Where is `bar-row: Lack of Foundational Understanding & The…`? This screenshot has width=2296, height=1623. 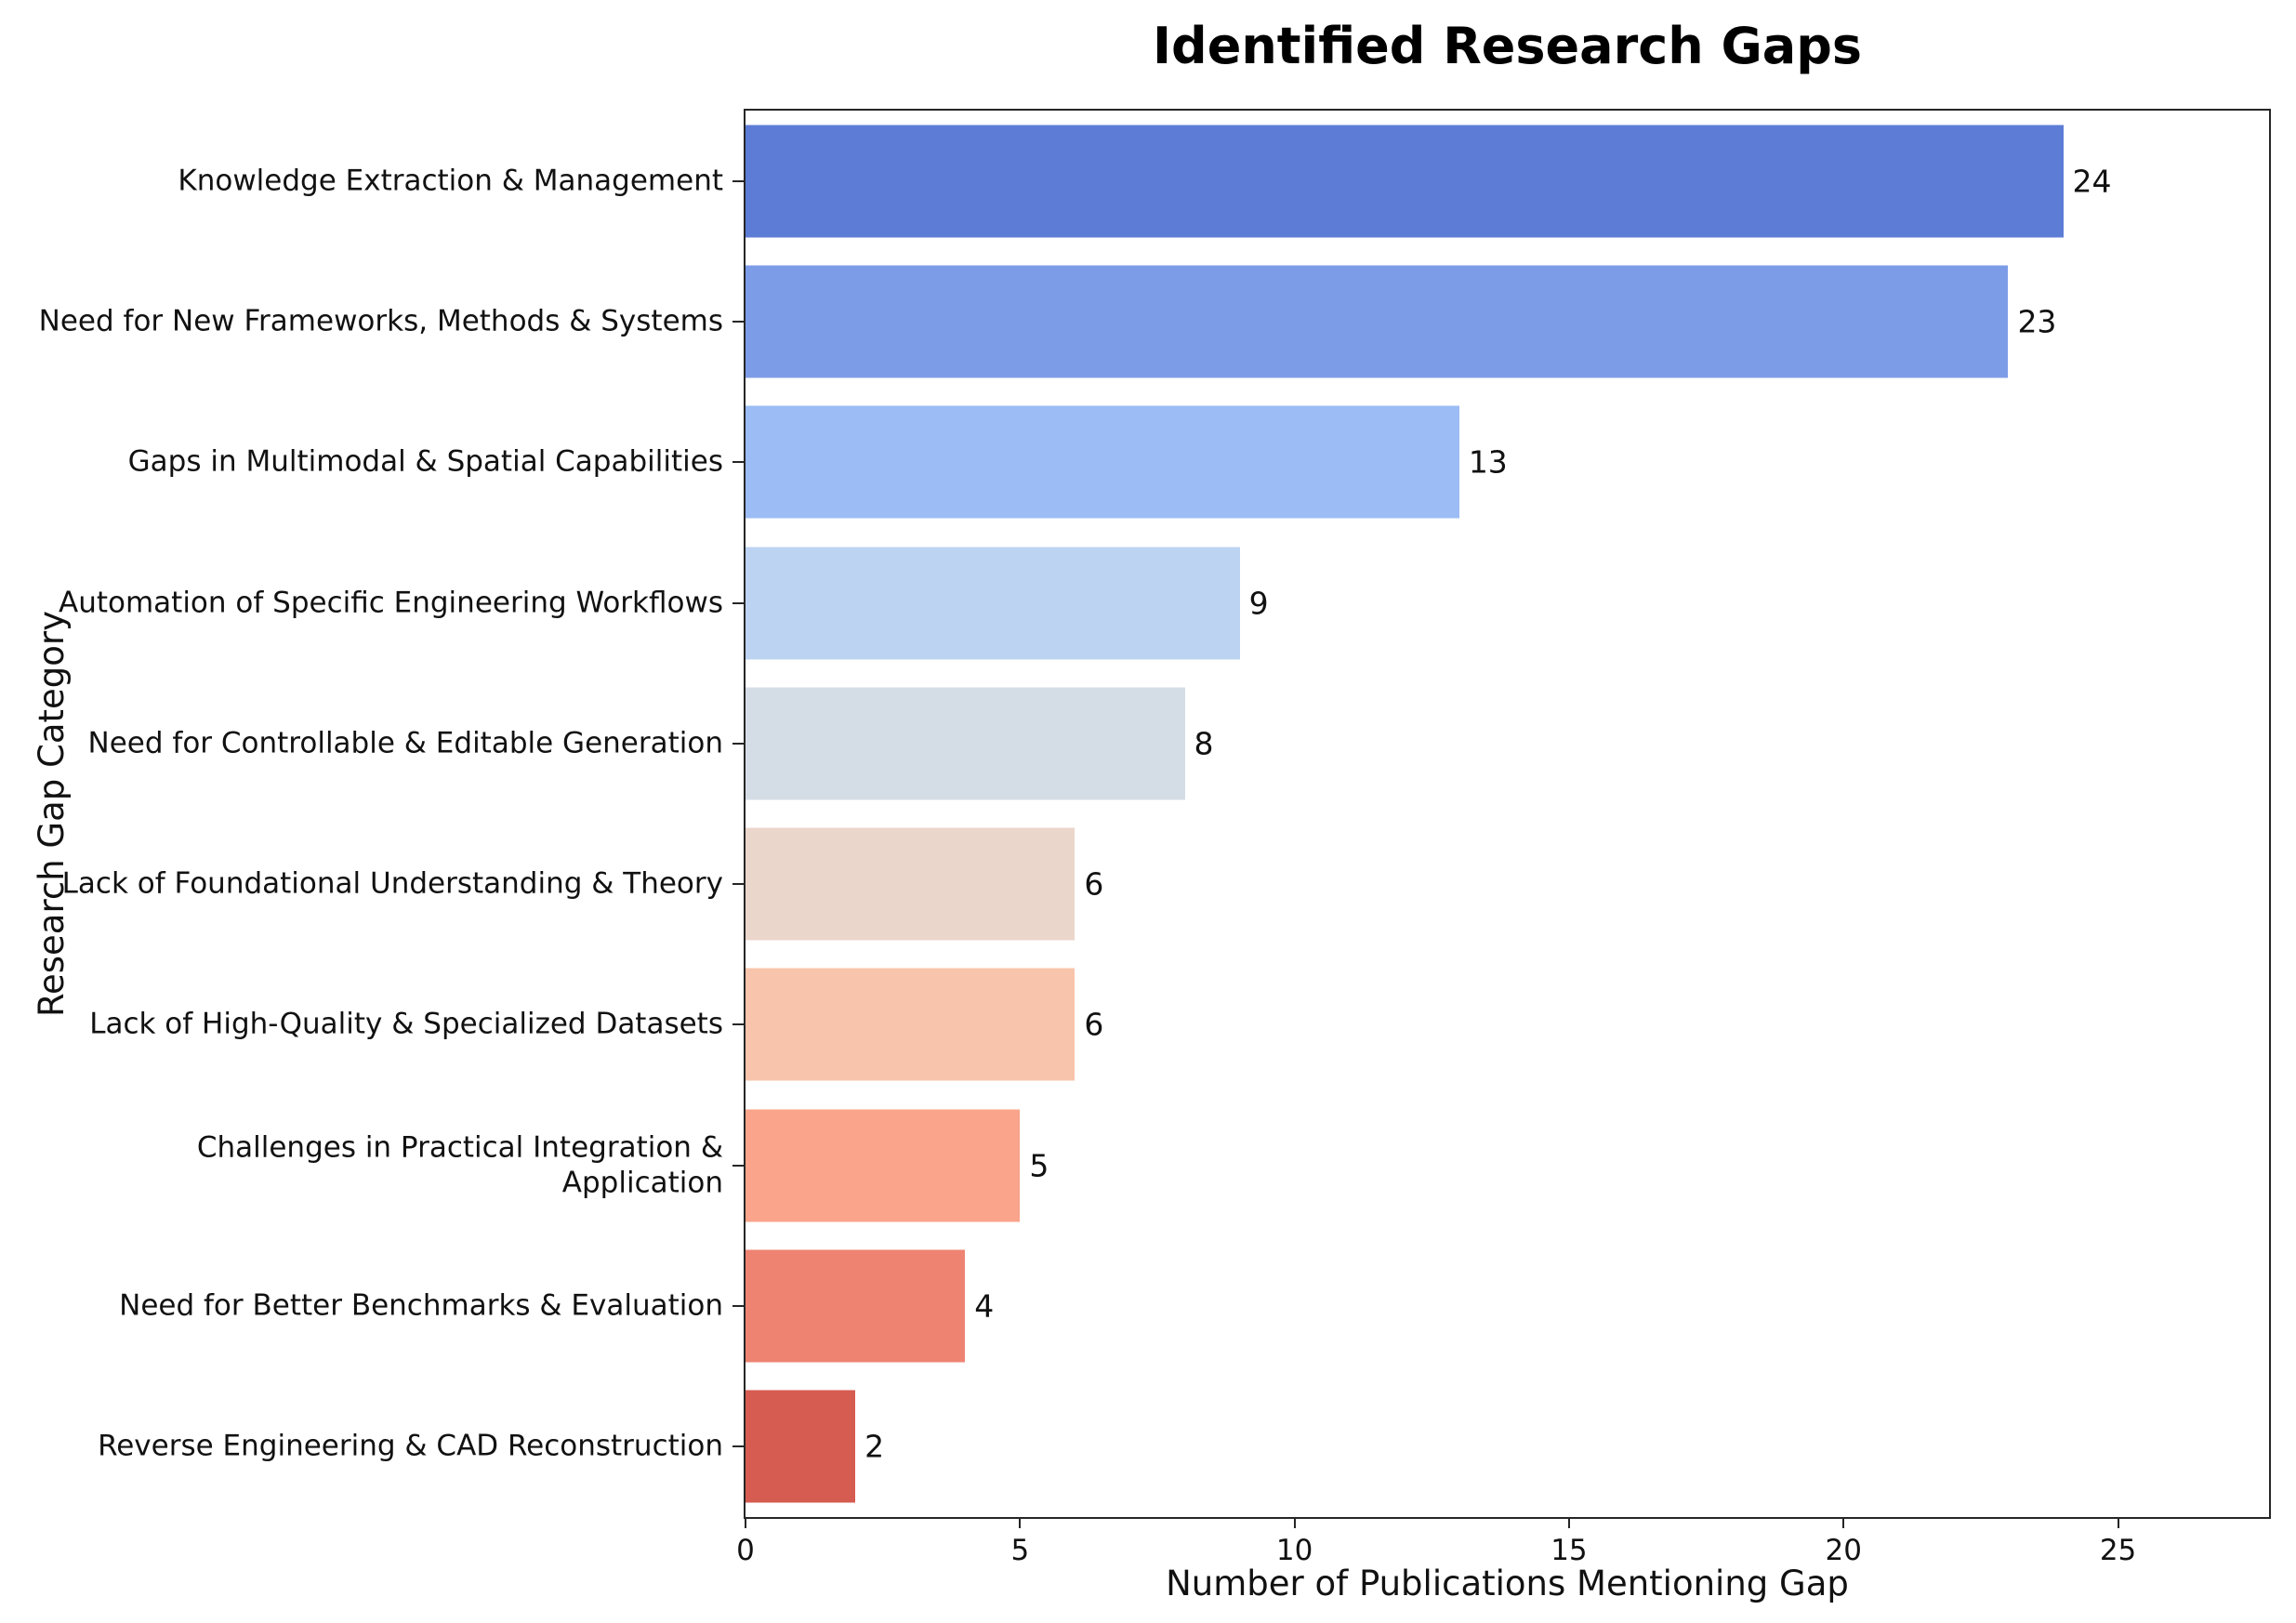
bar-row: Lack of Foundational Understanding & The… is located at coordinates (1165, 885).